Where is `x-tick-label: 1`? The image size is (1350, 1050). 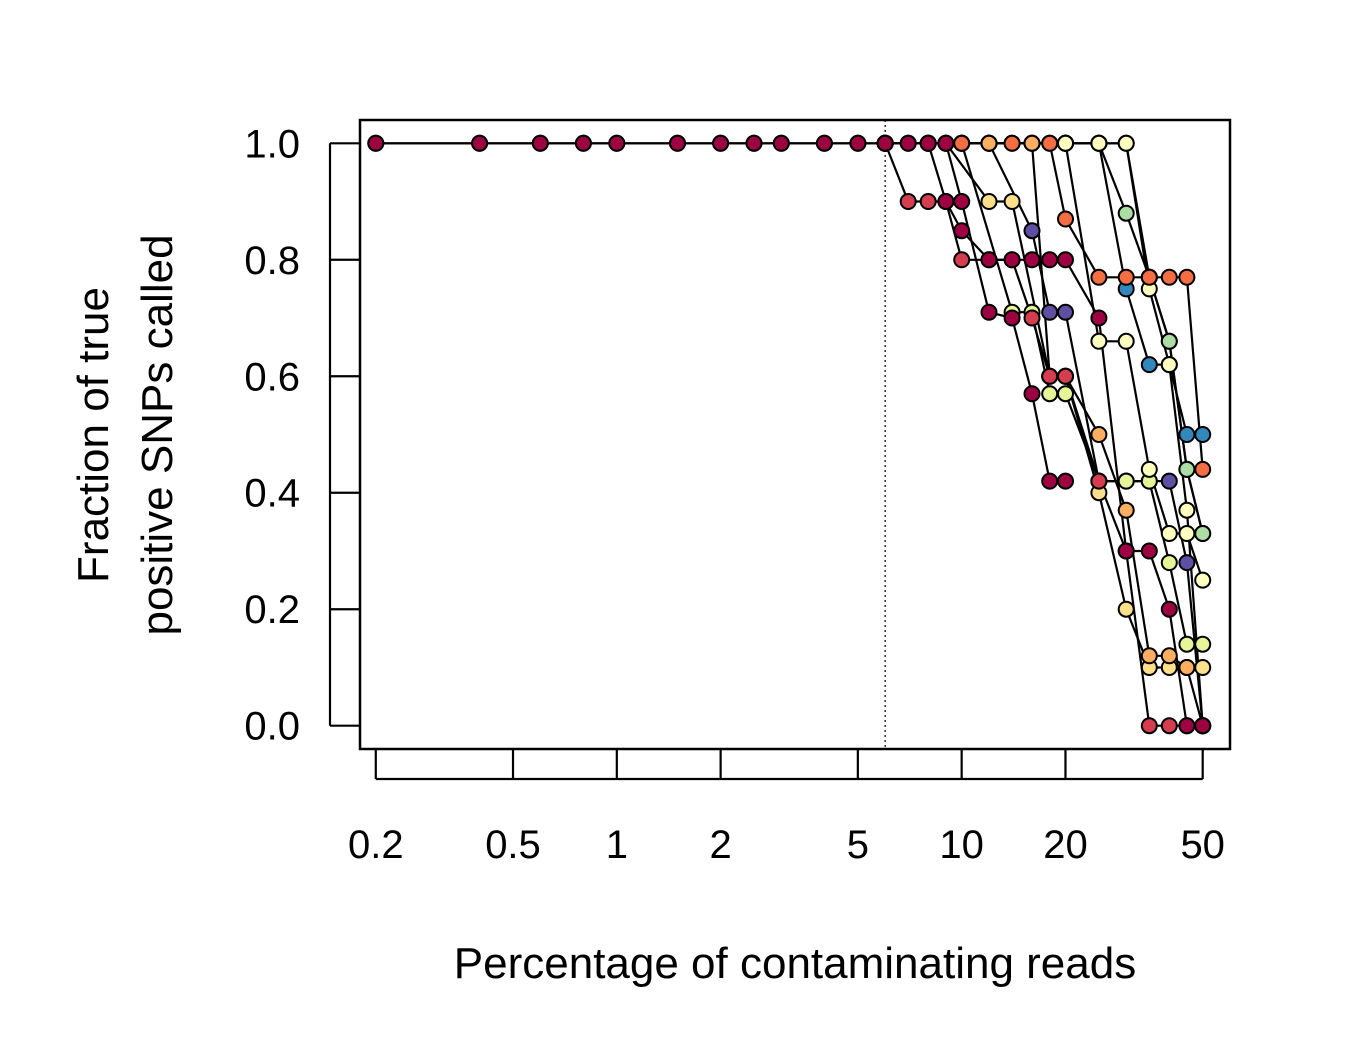
x-tick-label: 1 is located at coordinates (617, 845).